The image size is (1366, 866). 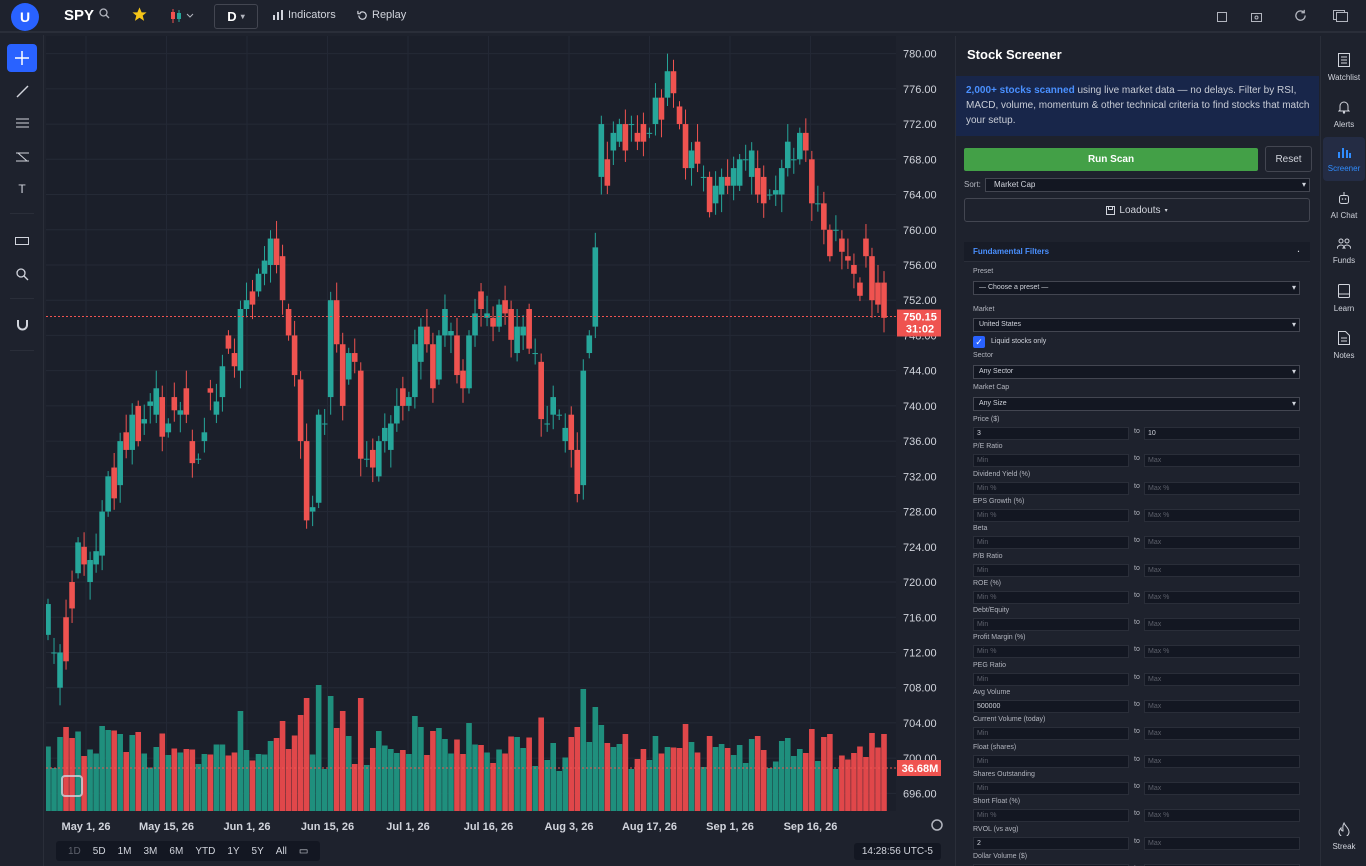 I want to click on range-1m: 1M, so click(x=124, y=851).